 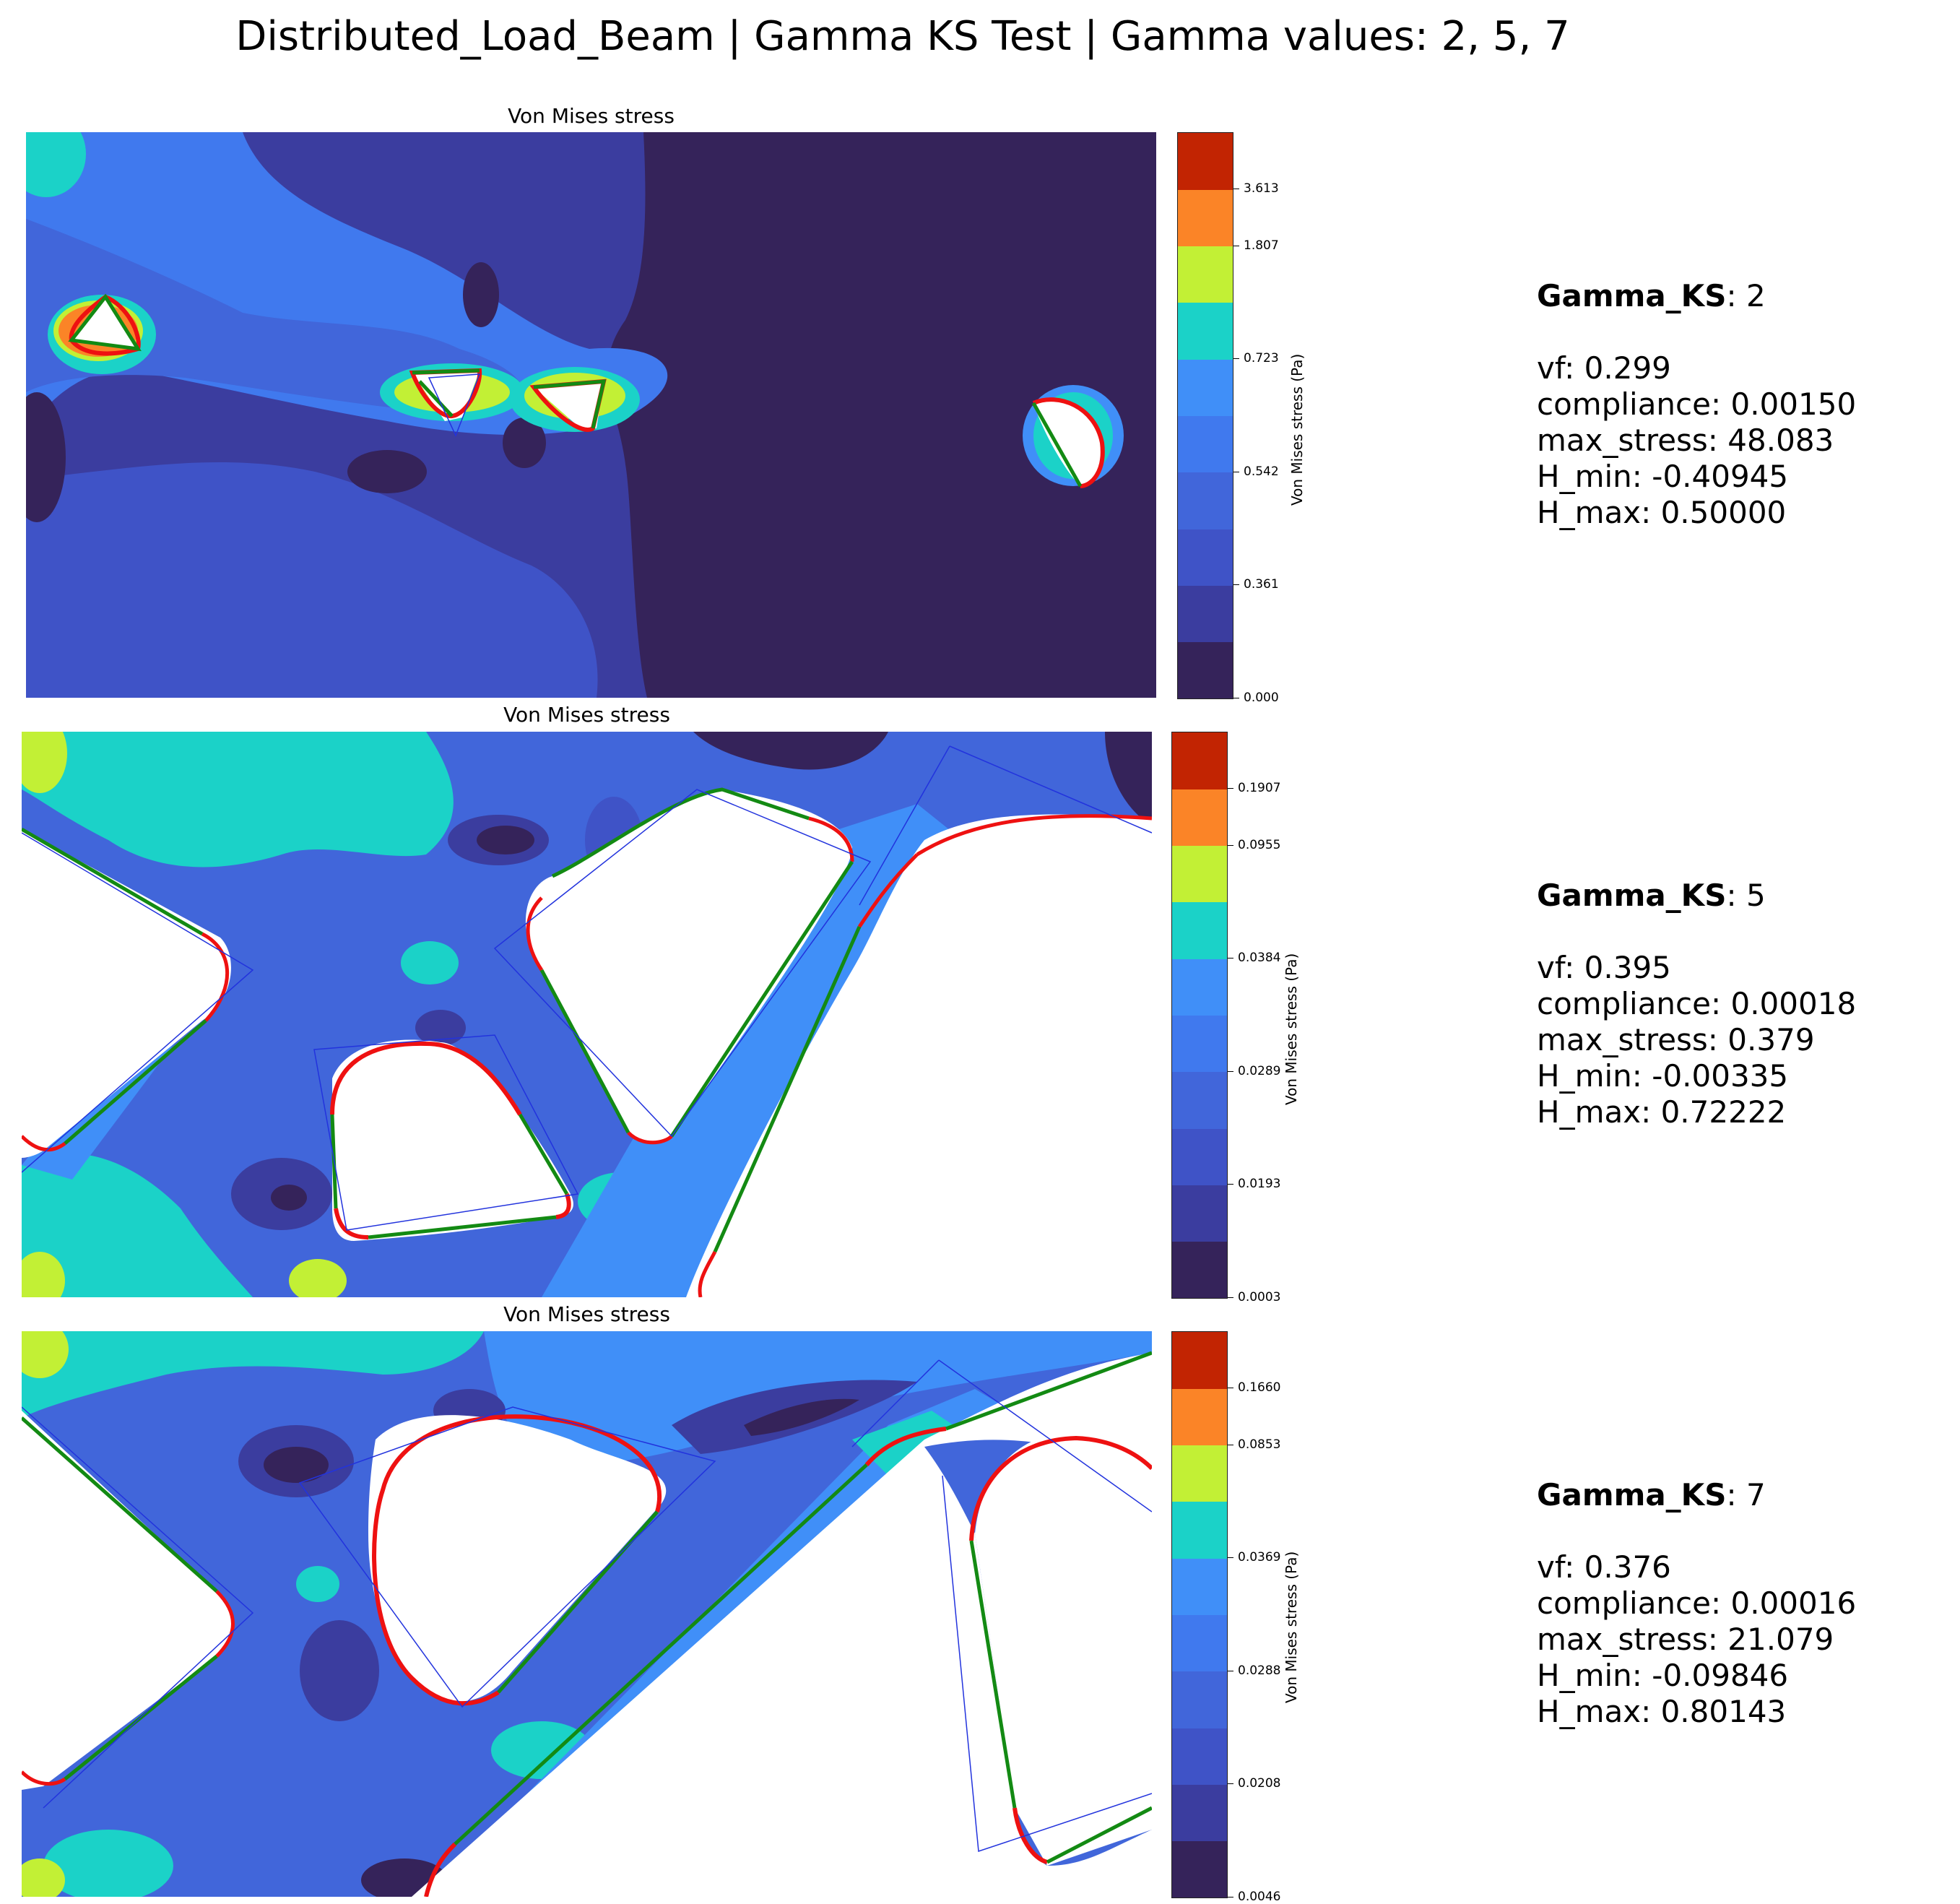 What do you see at coordinates (1746, 1495) in the screenshot?
I see `gamma-ks-value: : 7` at bounding box center [1746, 1495].